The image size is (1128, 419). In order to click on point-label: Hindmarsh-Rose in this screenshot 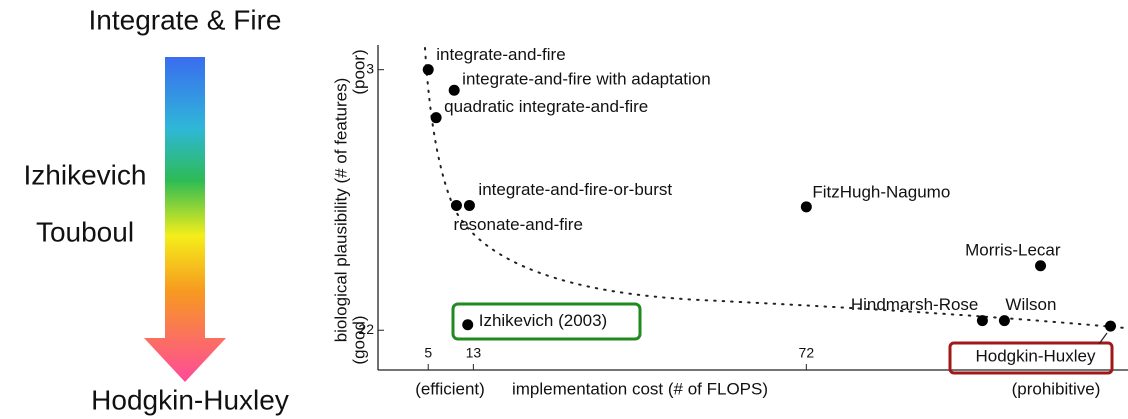, I will do `click(915, 304)`.